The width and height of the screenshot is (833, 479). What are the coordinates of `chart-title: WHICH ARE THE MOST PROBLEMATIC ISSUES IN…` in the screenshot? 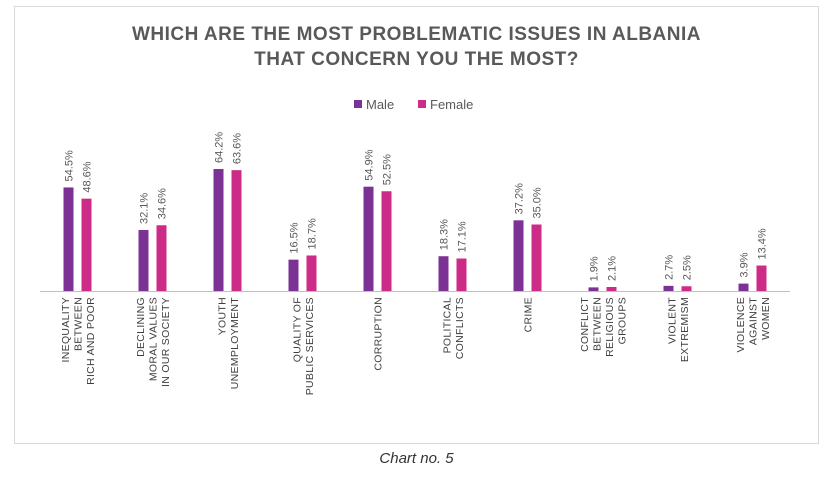 It's located at (416, 47).